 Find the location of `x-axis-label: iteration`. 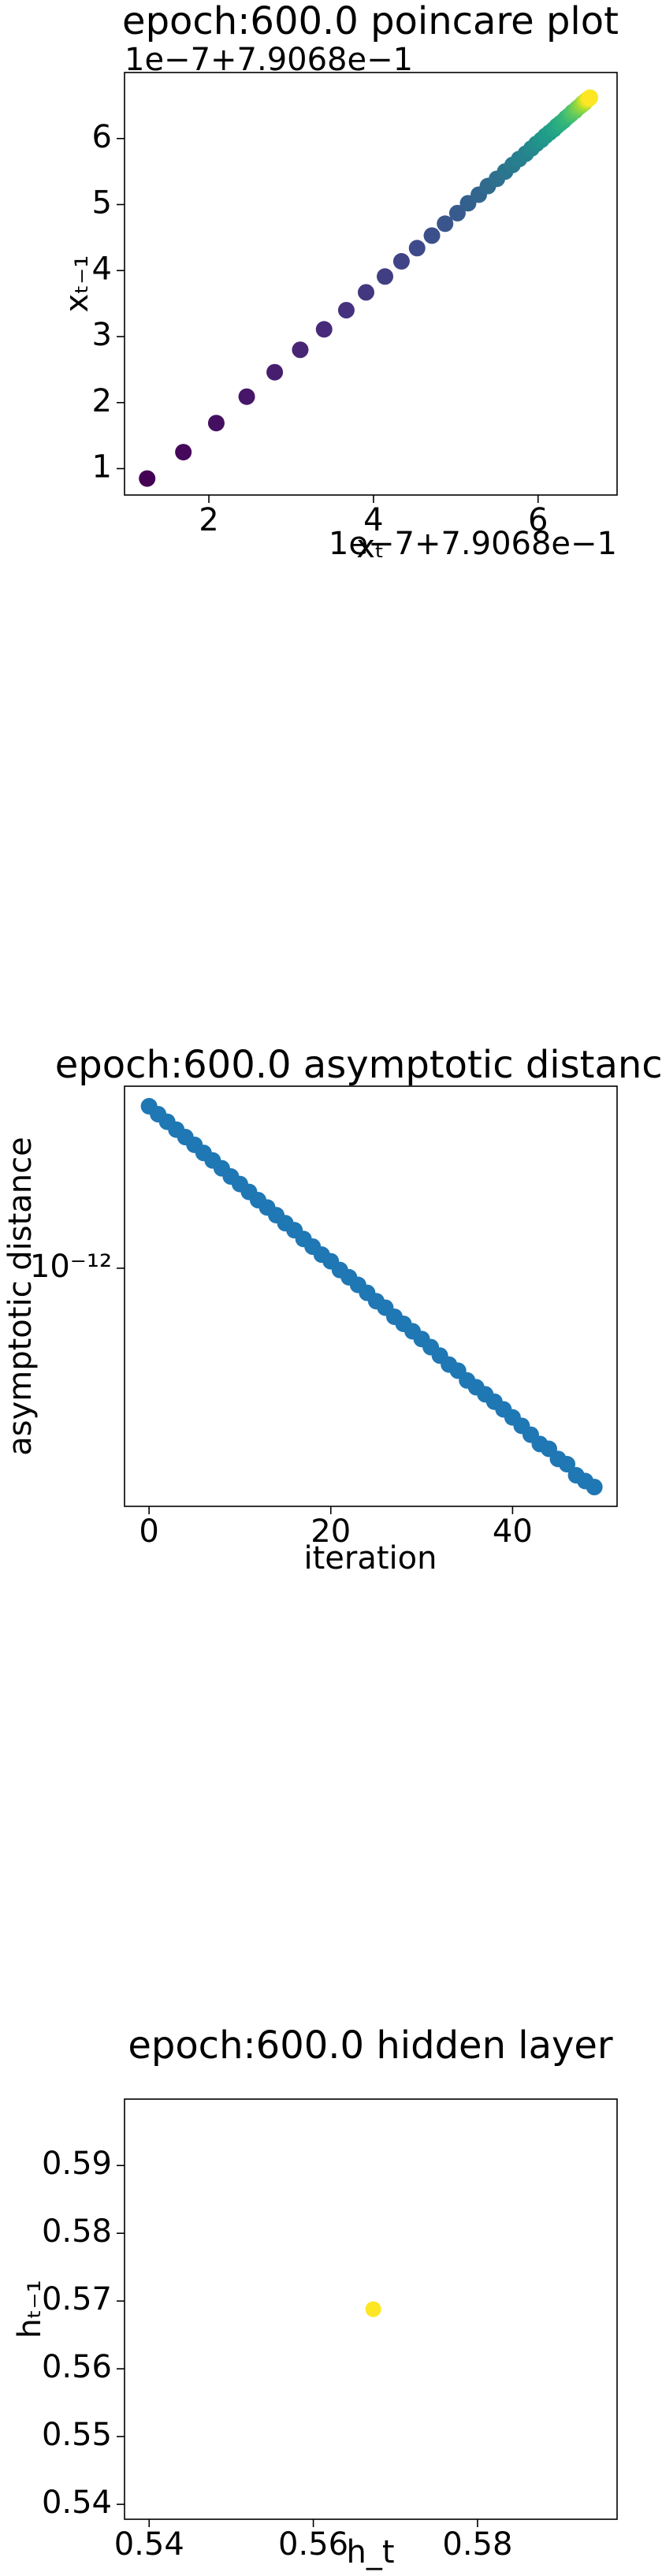

x-axis-label: iteration is located at coordinates (371, 1558).